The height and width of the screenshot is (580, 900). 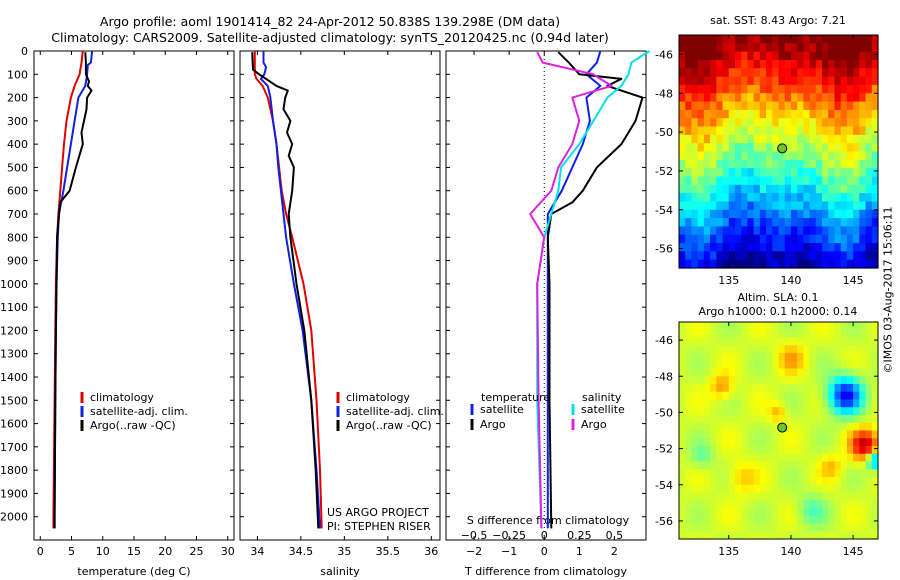 What do you see at coordinates (14, 470) in the screenshot?
I see `depth-tick-label: 1800` at bounding box center [14, 470].